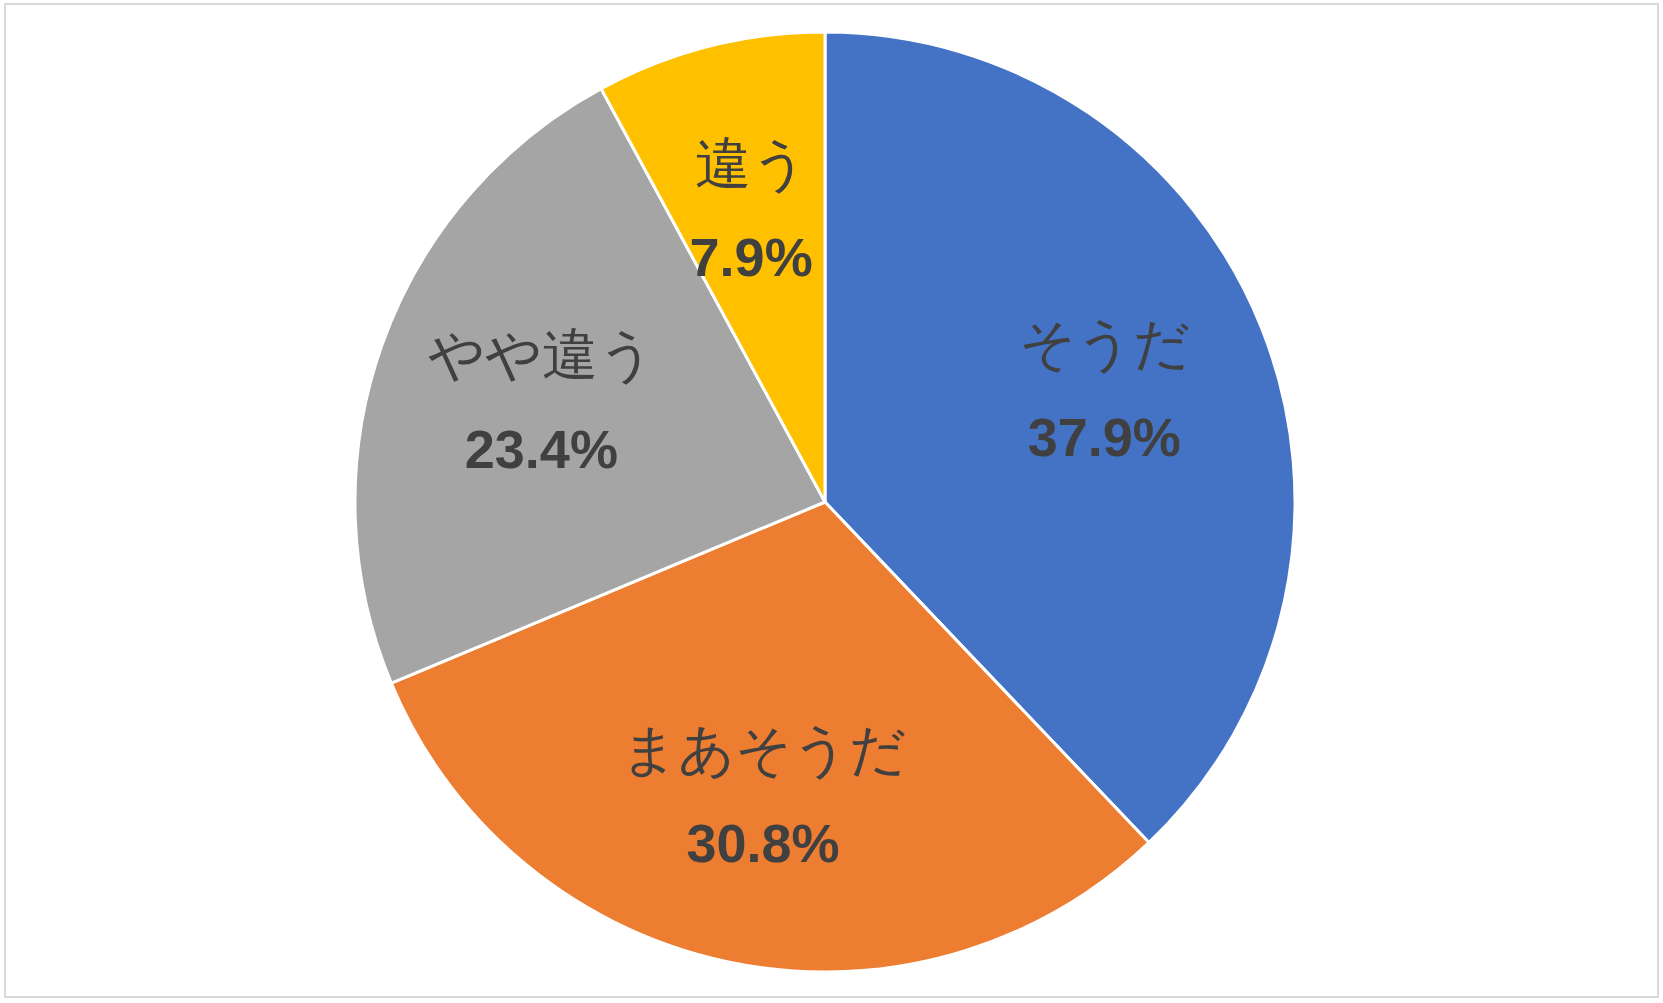  What do you see at coordinates (1104, 437) in the screenshot?
I see `data-label: 37.9%` at bounding box center [1104, 437].